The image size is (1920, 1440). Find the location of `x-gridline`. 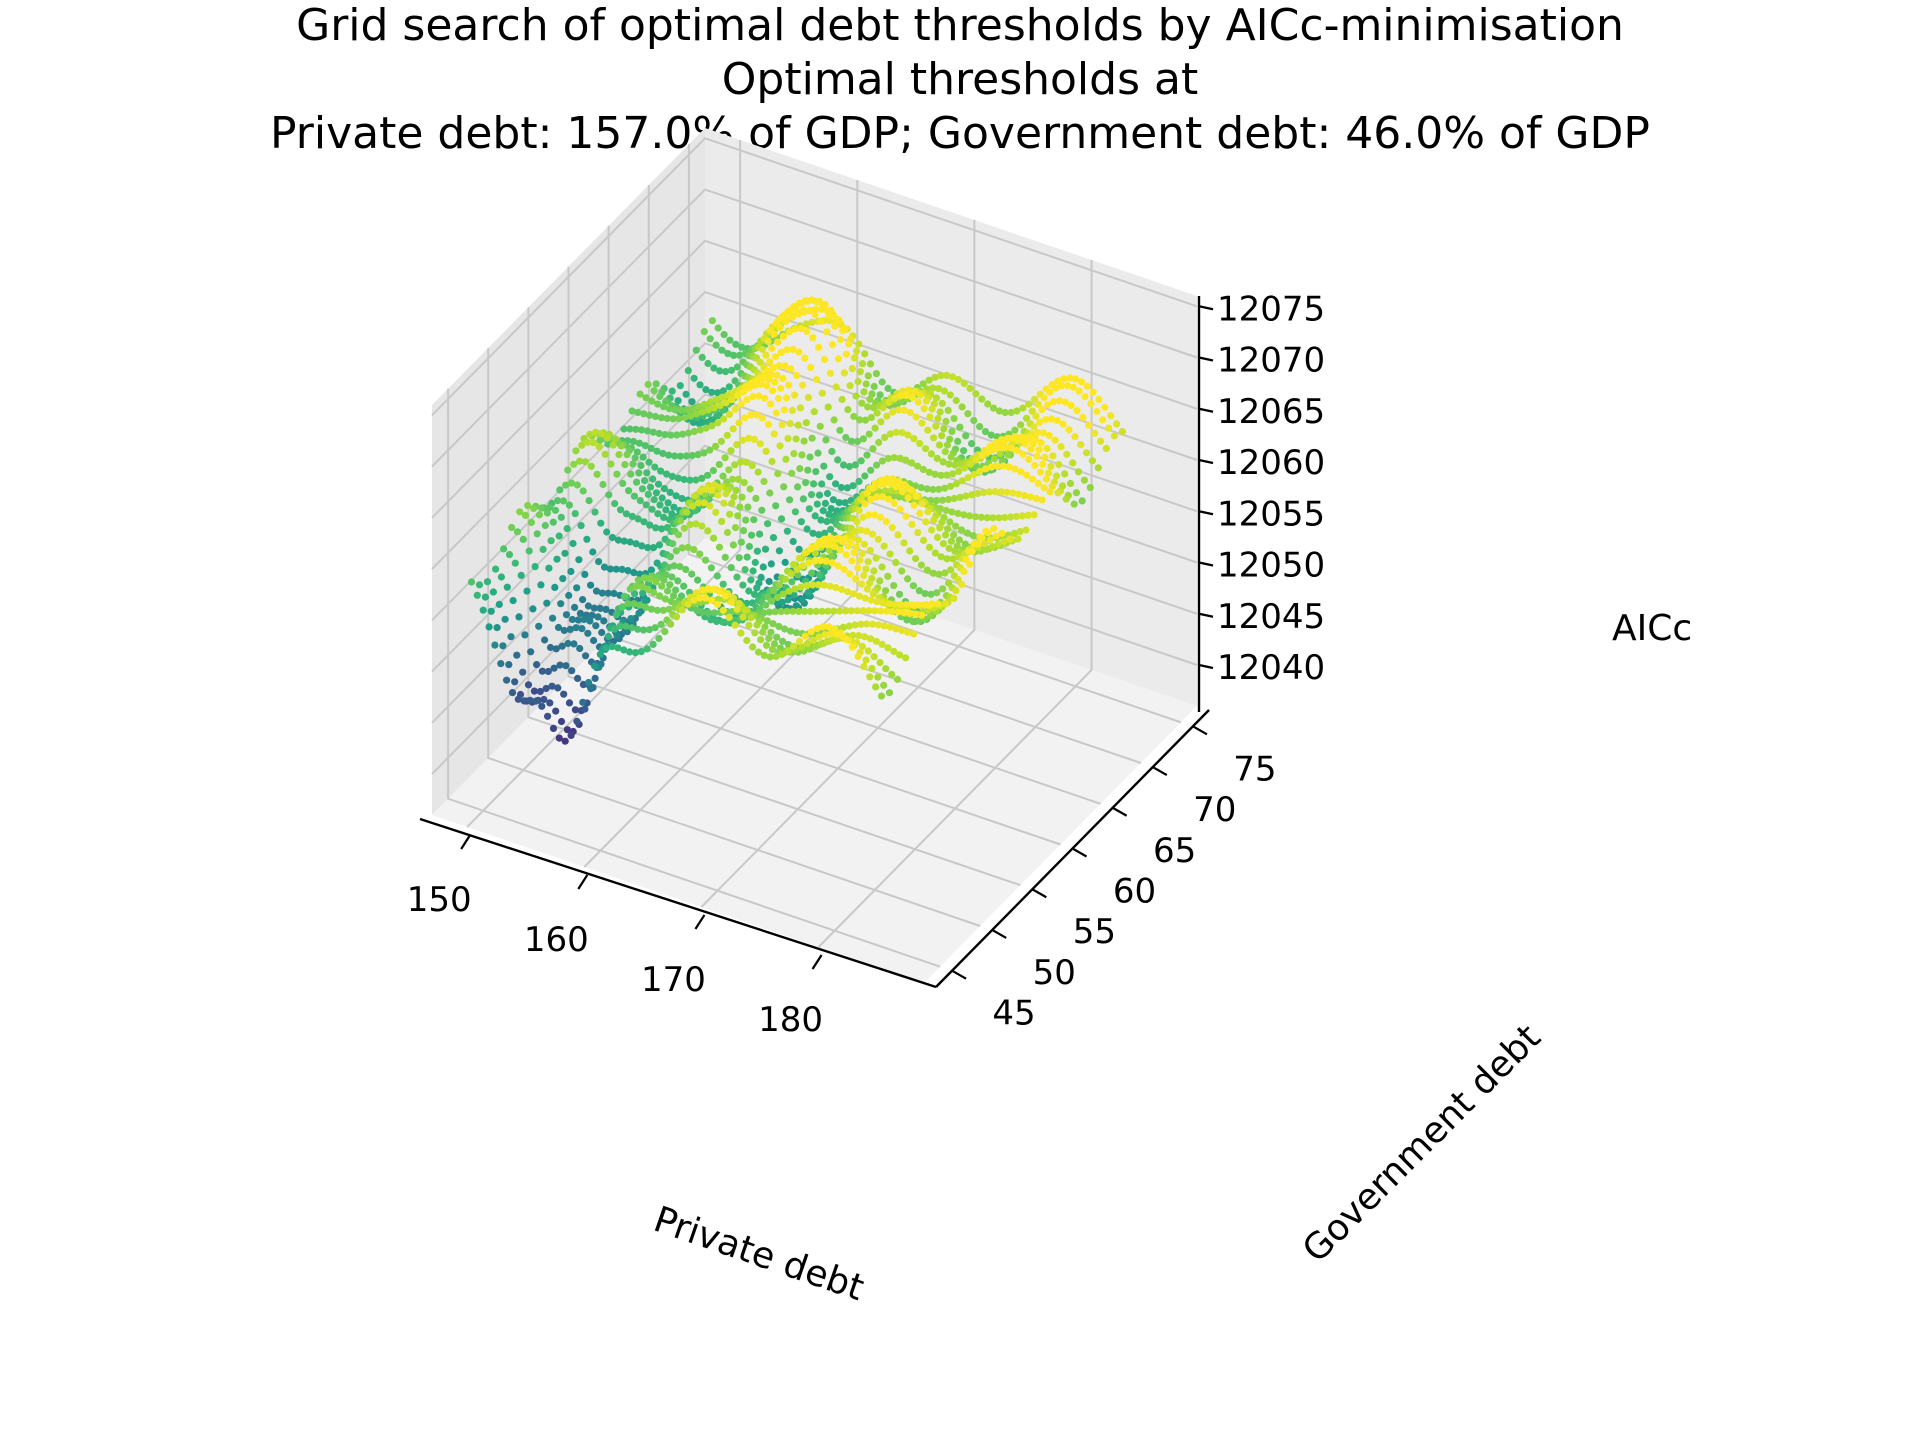

x-gridline is located at coordinates (721, 524).